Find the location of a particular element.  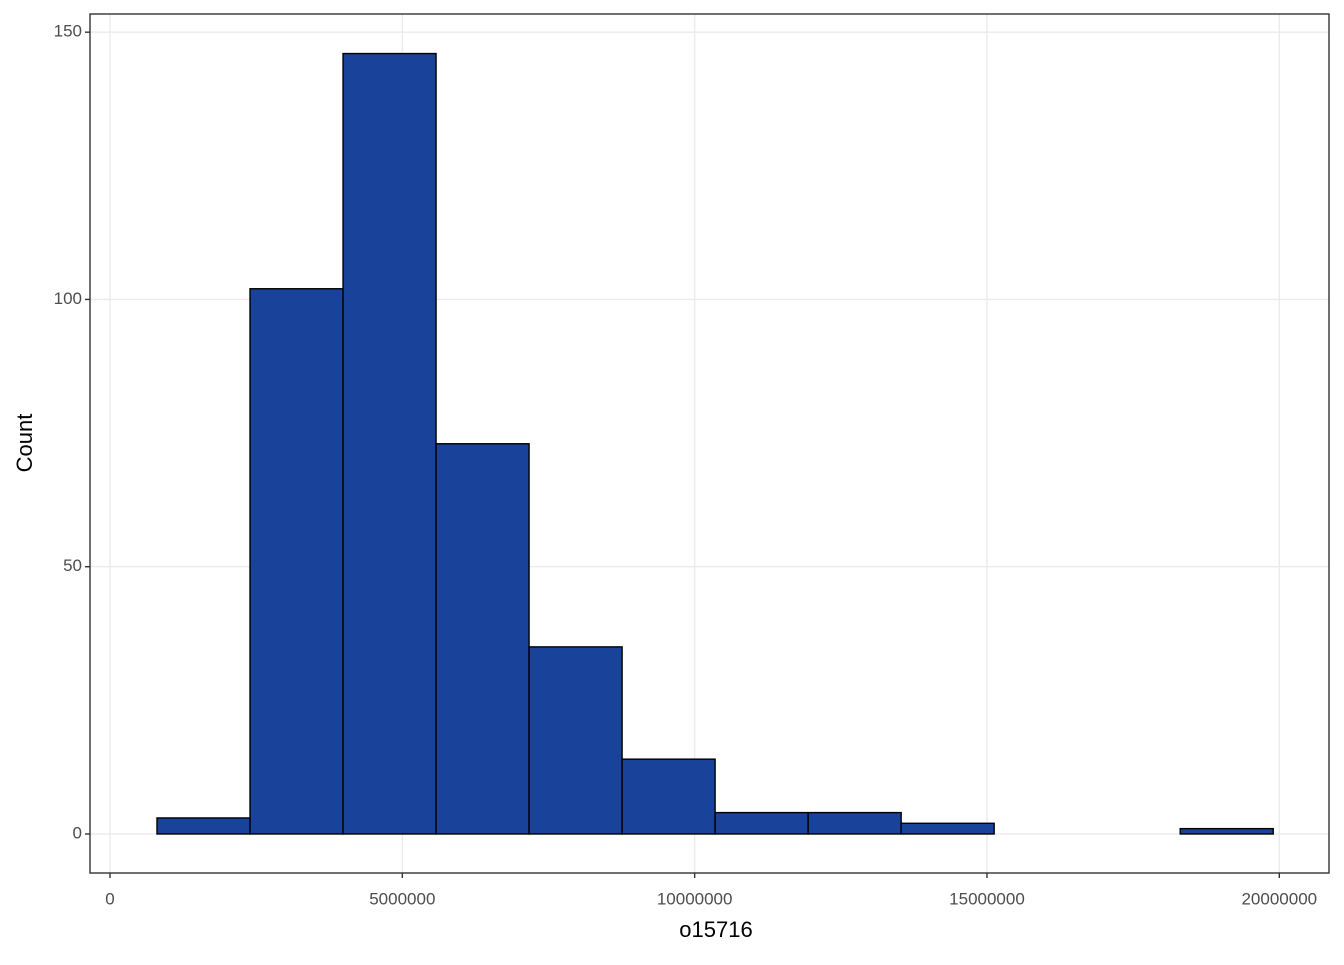

y-axis-title: Count is located at coordinates (24, 443).